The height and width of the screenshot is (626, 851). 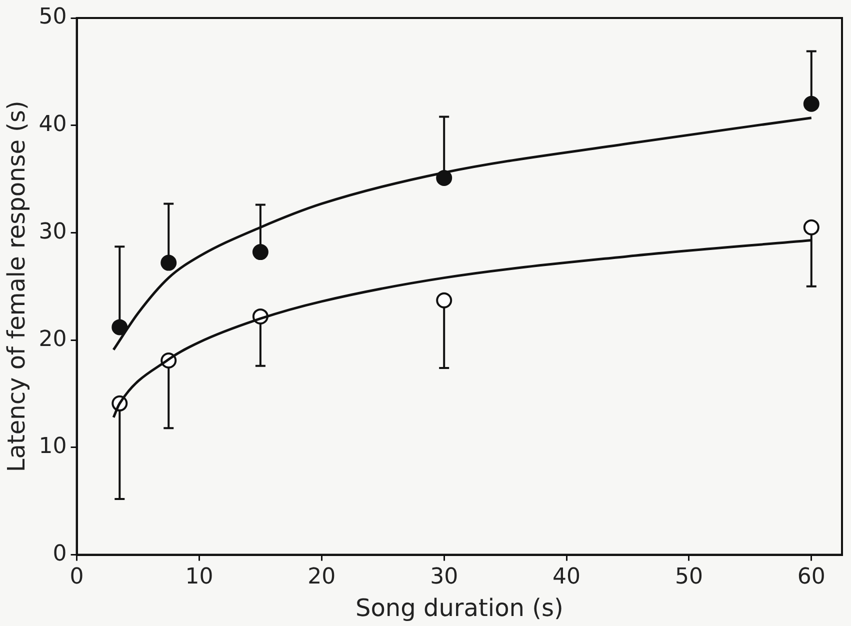 What do you see at coordinates (811, 577) in the screenshot?
I see `x-tick-label: 60` at bounding box center [811, 577].